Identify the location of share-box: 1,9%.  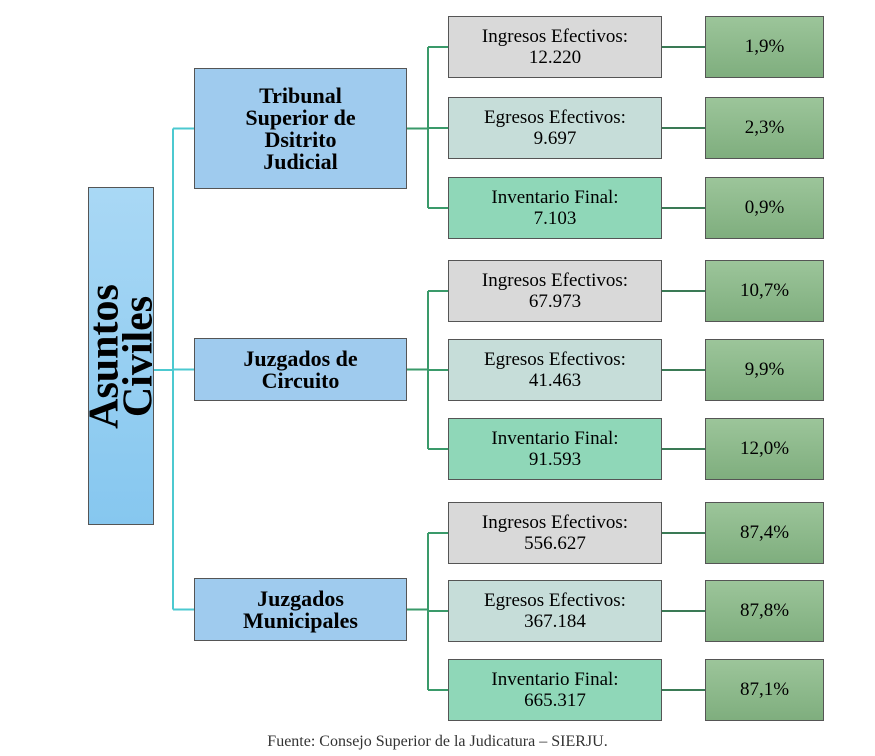
(764, 47).